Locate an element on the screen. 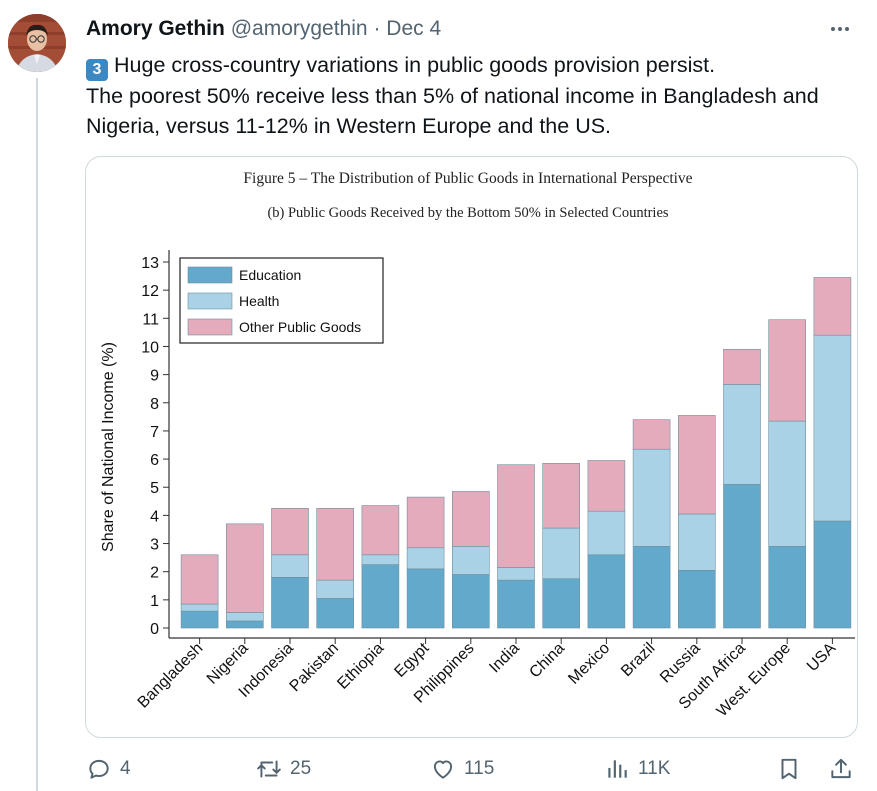 The width and height of the screenshot is (877, 791). x-tick-label: Pakistan is located at coordinates (314, 667).